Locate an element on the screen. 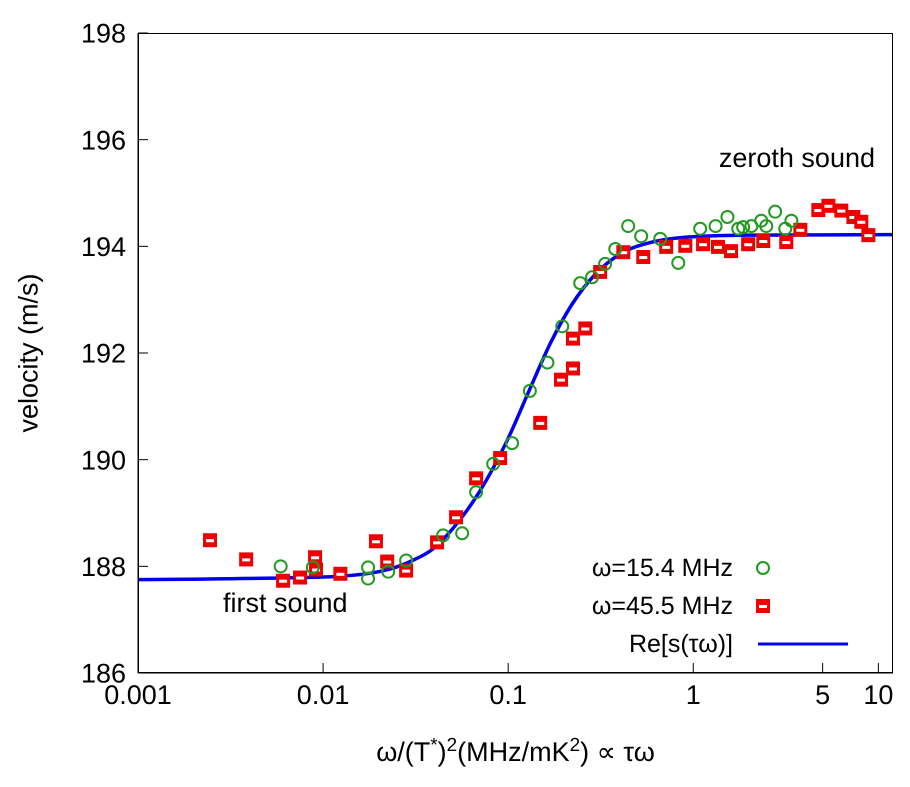 The width and height of the screenshot is (910, 787). y-tick-label: 198 is located at coordinates (103, 33).